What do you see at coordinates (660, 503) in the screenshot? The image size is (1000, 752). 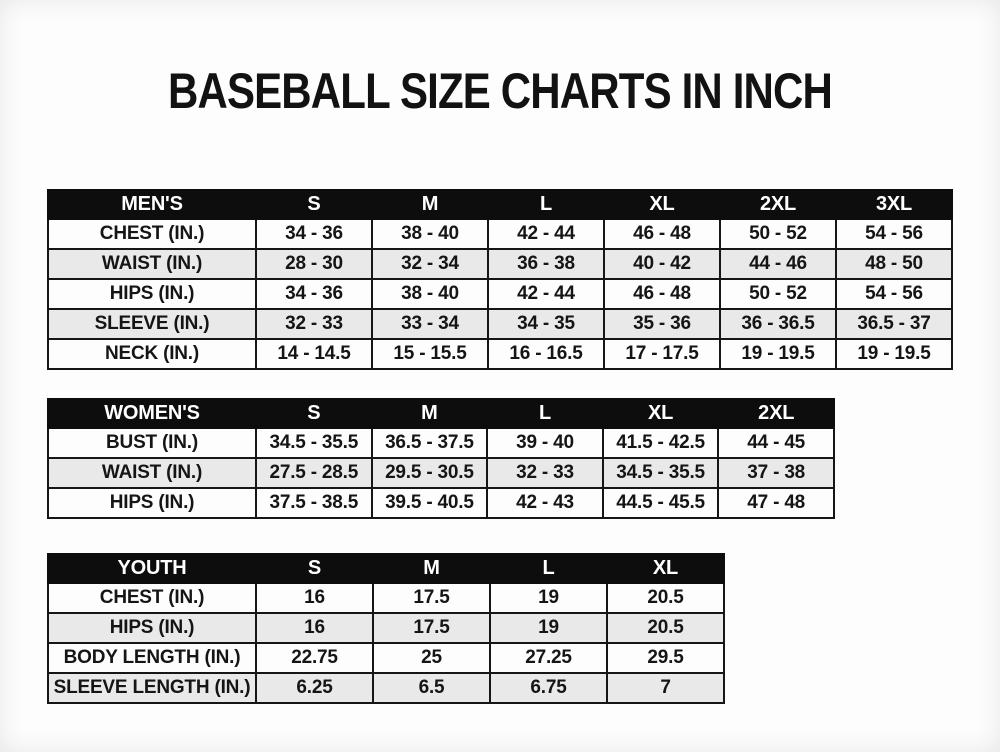 I see `size-value-cell: 44.5 - 45.5` at bounding box center [660, 503].